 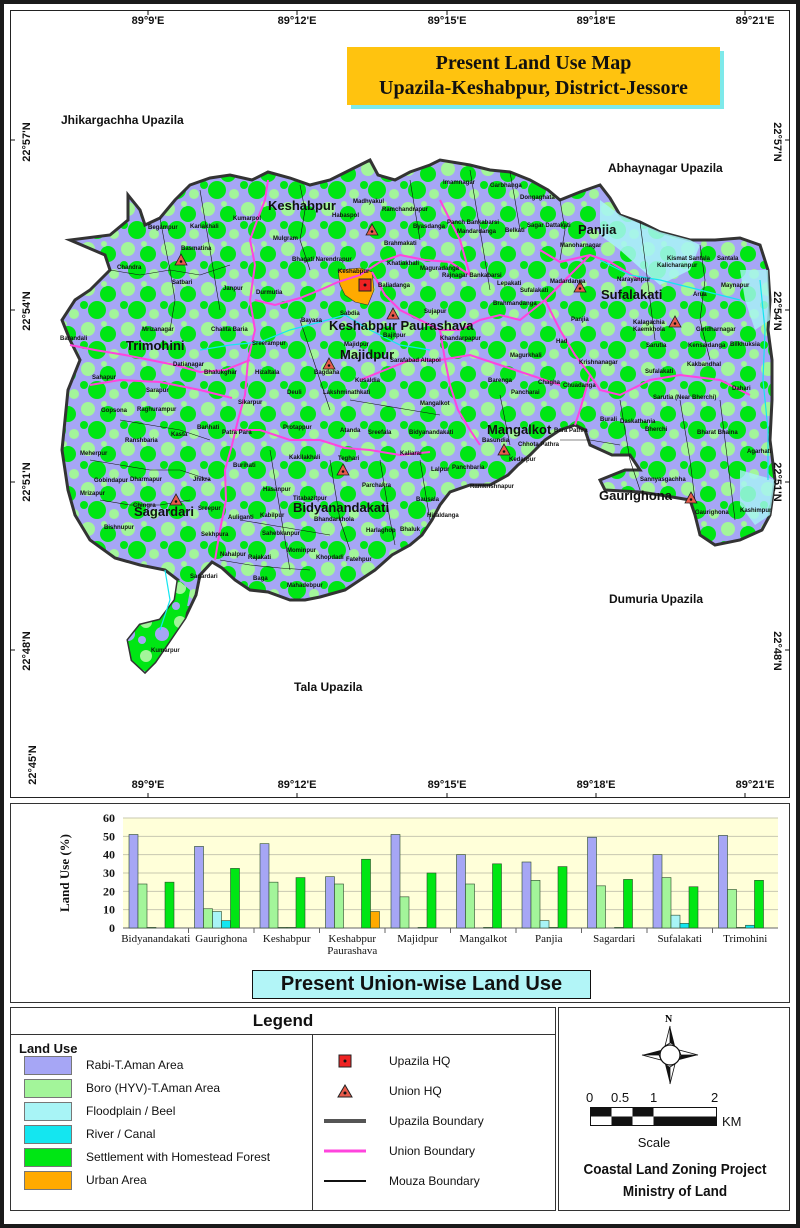 I want to click on y-tick-label: 10, so click(x=109, y=910).